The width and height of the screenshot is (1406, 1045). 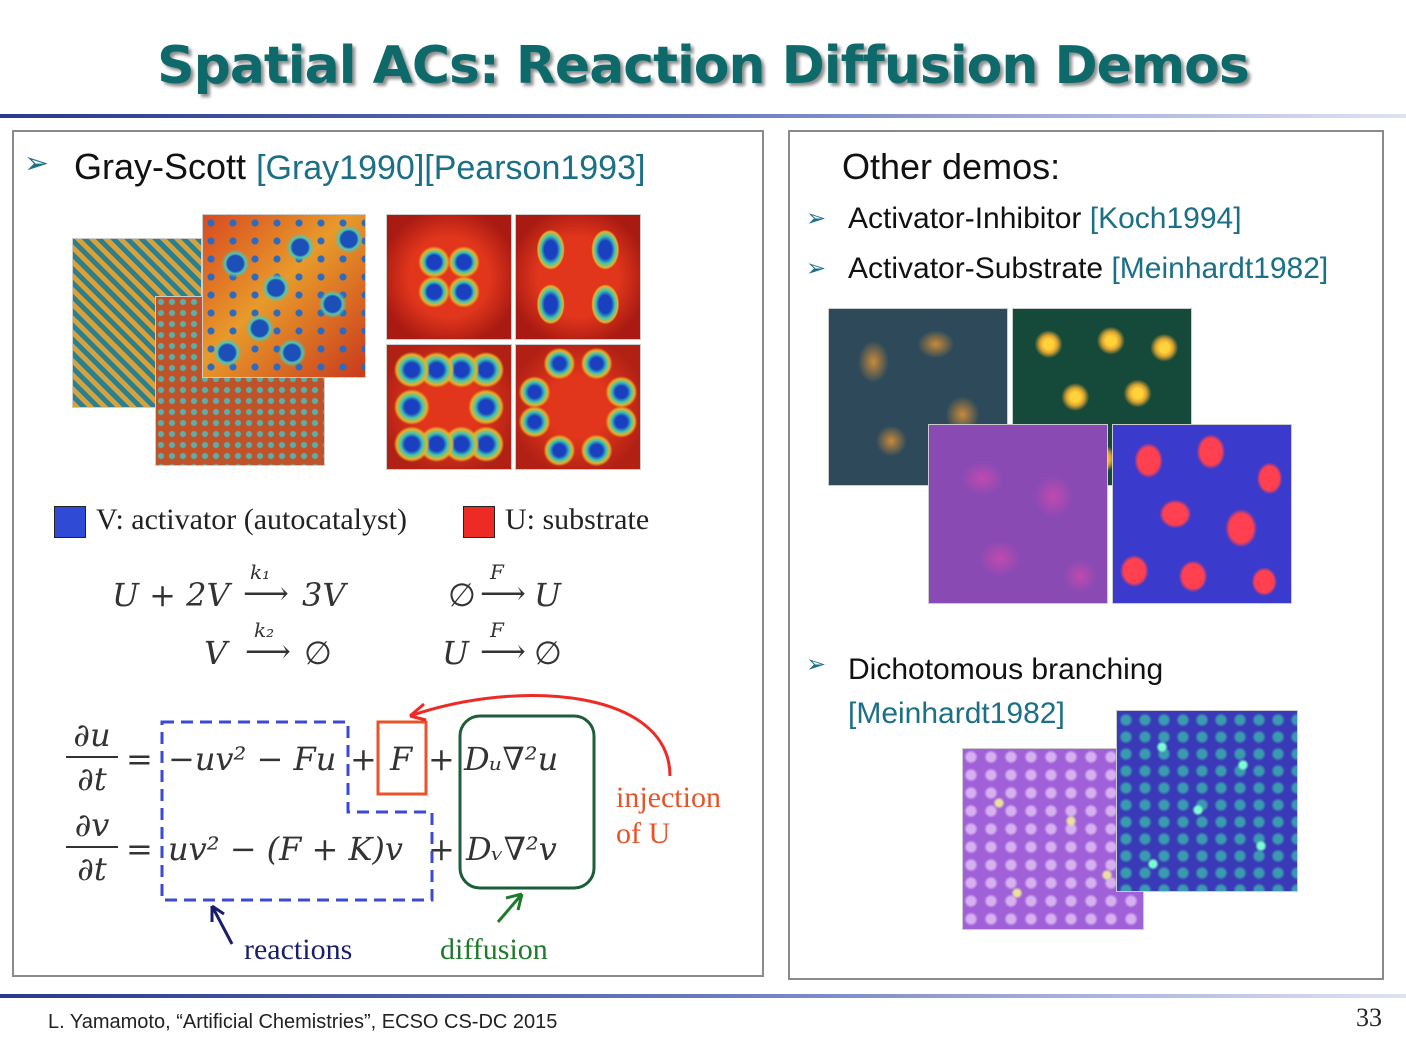 I want to click on reaction-1-rate: k₁, so click(x=260, y=572).